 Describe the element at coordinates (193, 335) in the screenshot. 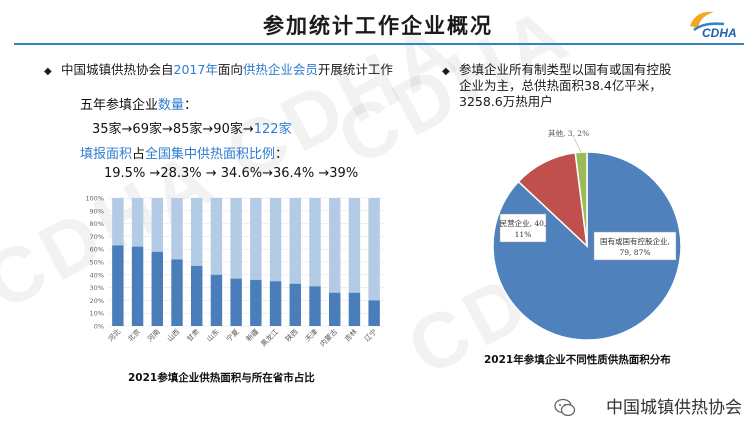

I see `x-tick-label: 甘肃` at that location.